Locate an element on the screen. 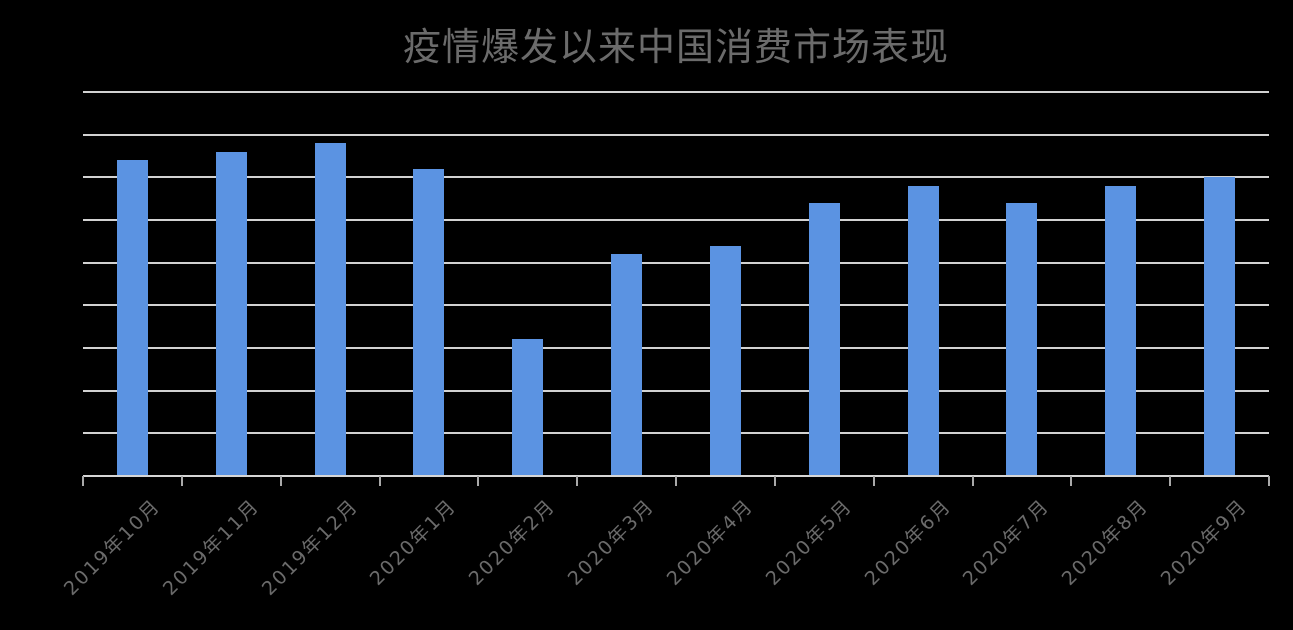 Image resolution: width=1293 pixels, height=630 pixels. x-axis-label: 2020年3月 is located at coordinates (611, 542).